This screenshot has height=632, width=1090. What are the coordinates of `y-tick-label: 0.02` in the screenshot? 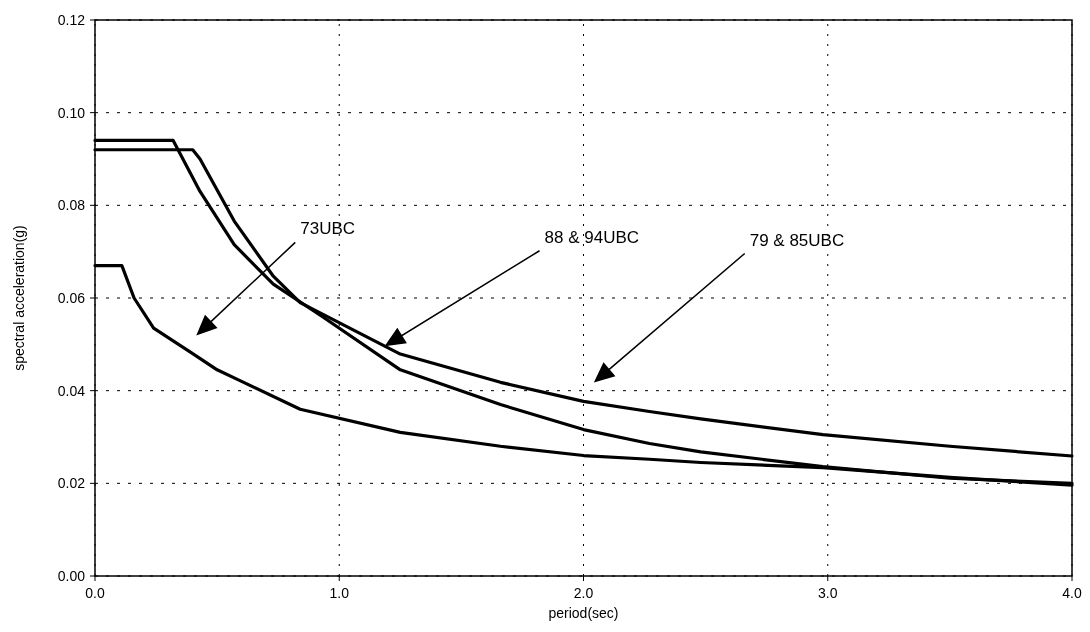 It's located at (71, 483).